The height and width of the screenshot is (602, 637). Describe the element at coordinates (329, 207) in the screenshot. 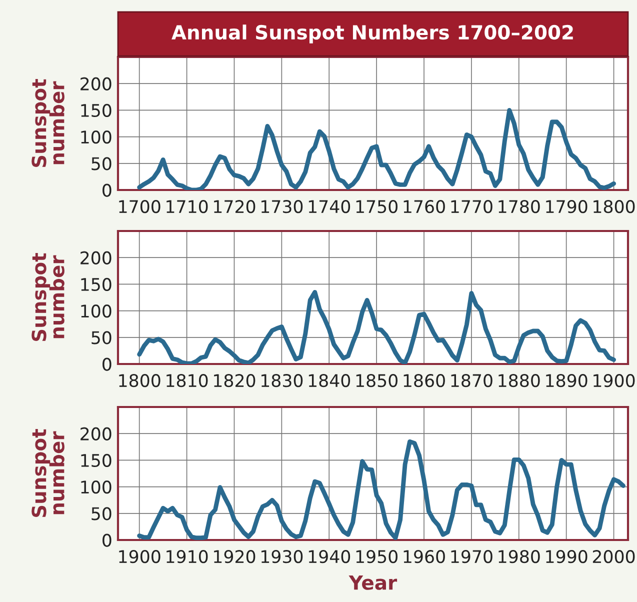

I see `x-tick-label: 1740` at that location.